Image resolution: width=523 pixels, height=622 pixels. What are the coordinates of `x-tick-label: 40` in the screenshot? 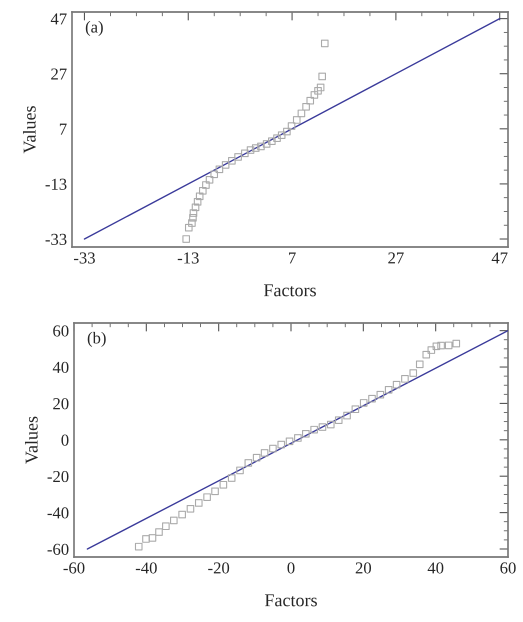 It's located at (436, 568).